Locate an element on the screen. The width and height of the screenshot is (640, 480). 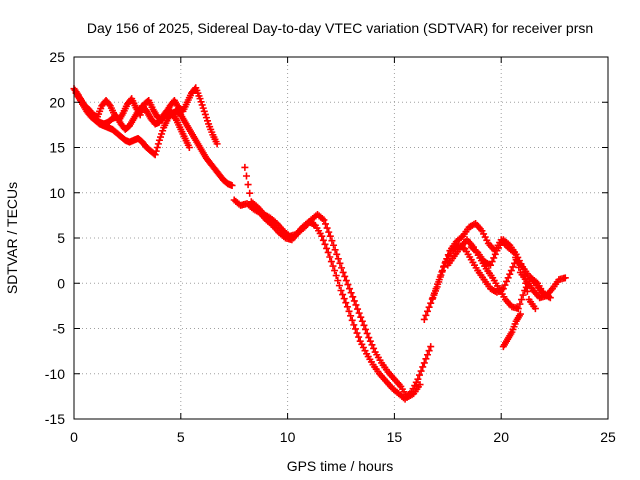
x-tick-label: 20 is located at coordinates (501, 437).